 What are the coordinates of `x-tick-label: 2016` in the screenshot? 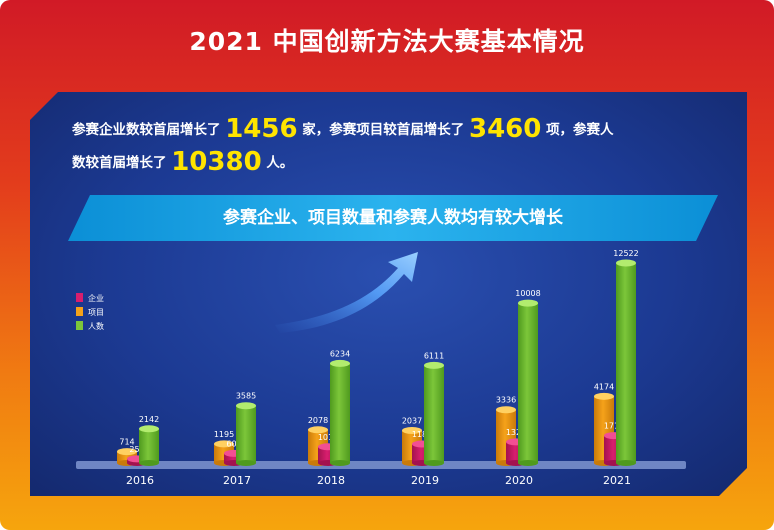 It's located at (140, 480).